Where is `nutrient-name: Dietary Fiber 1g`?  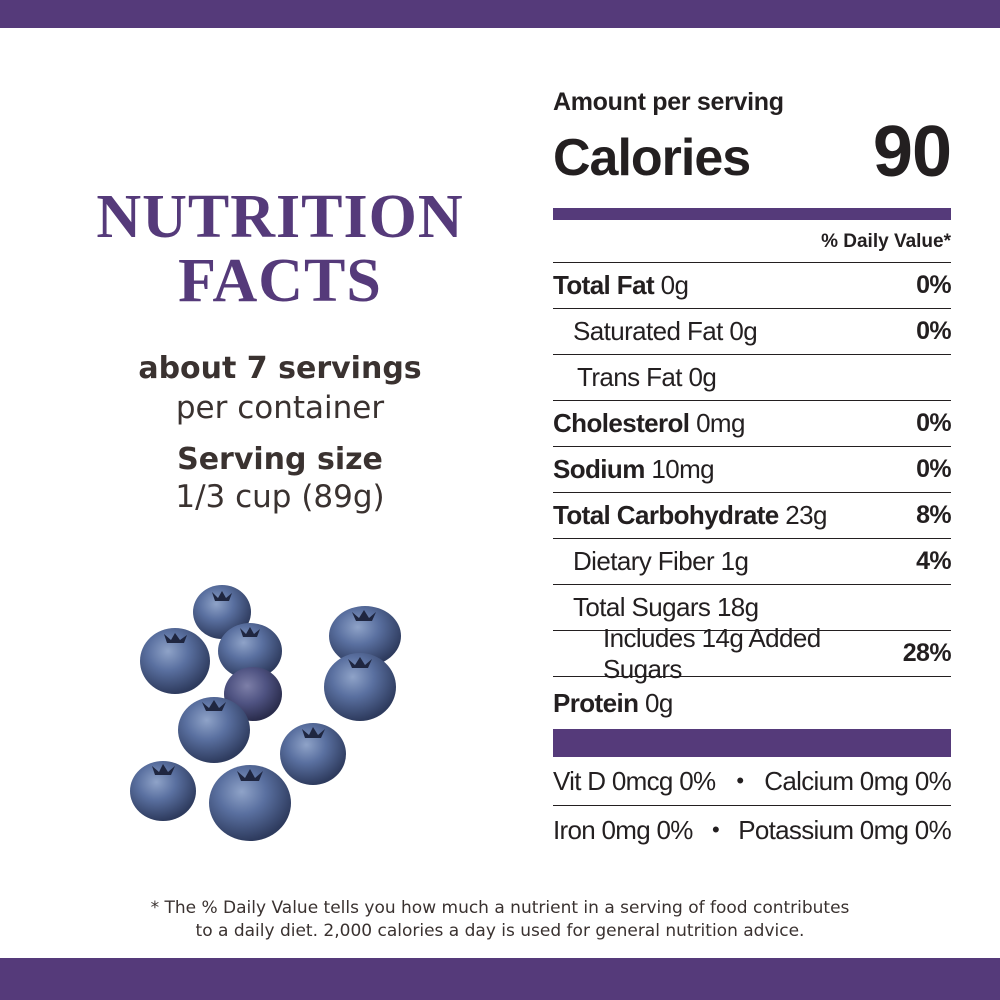 nutrient-name: Dietary Fiber 1g is located at coordinates (661, 561).